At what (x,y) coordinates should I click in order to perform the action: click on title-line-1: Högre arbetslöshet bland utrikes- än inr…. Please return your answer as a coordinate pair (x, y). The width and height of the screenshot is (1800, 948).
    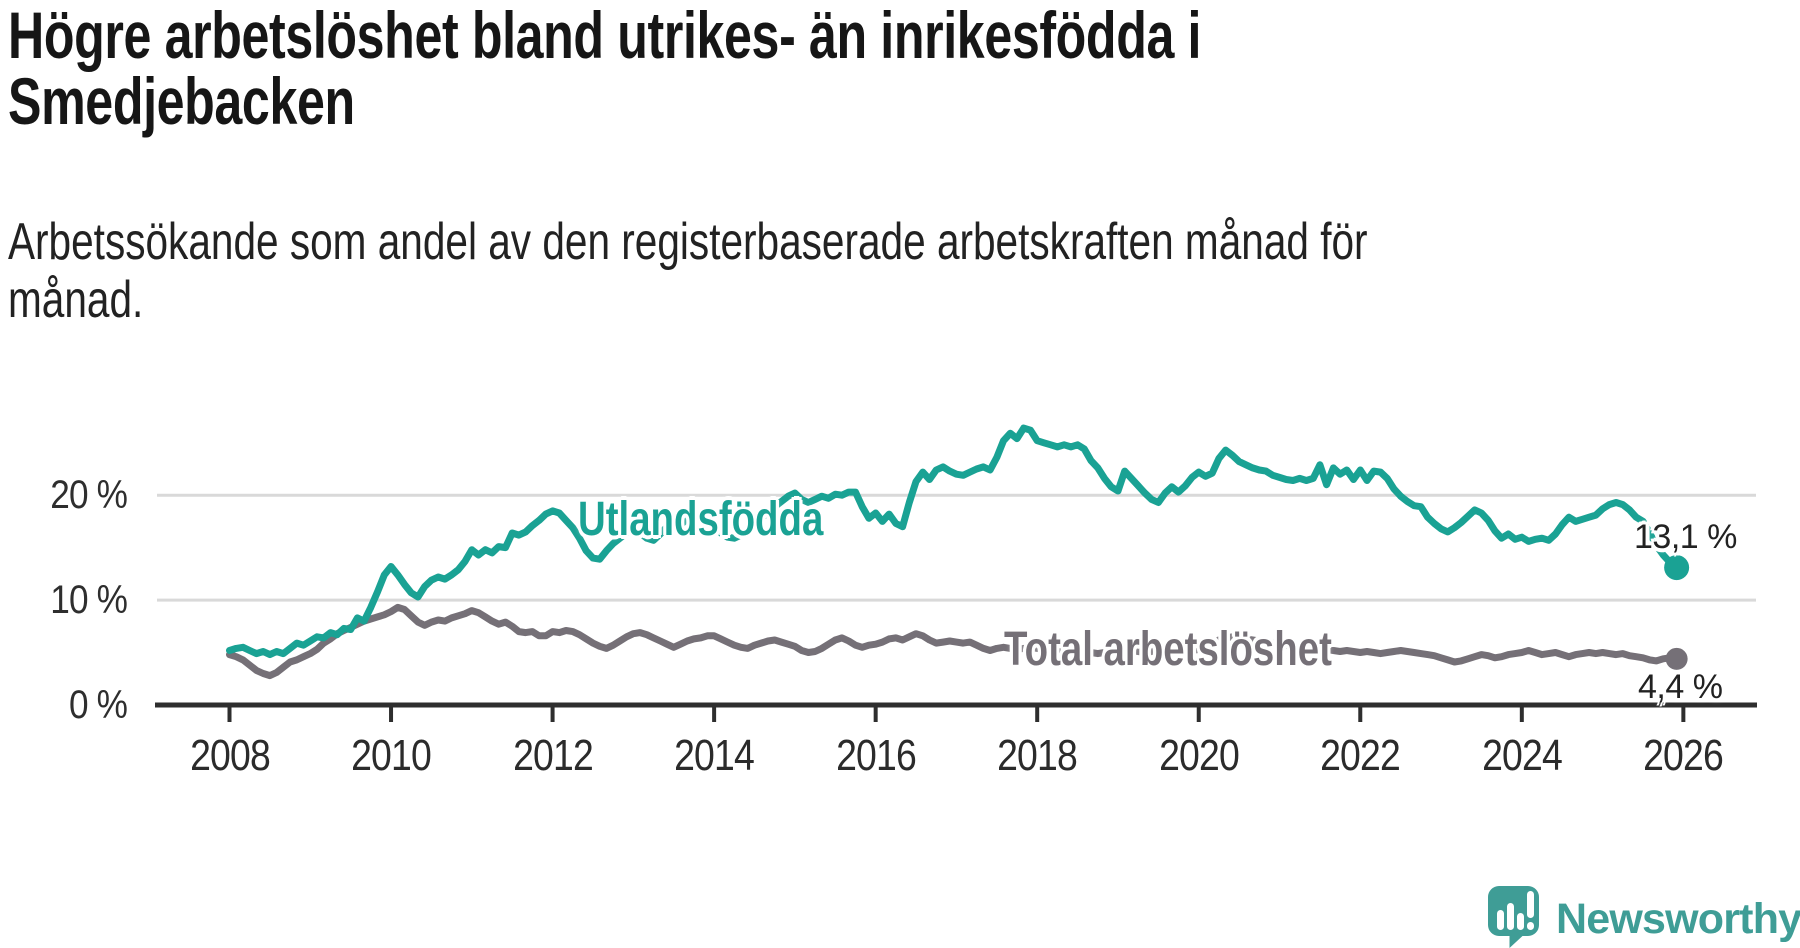
    Looking at the image, I should click on (605, 36).